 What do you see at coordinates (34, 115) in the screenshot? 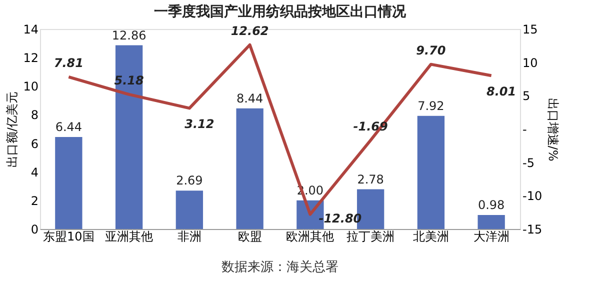
I see `y-tick-label: 8` at bounding box center [34, 115].